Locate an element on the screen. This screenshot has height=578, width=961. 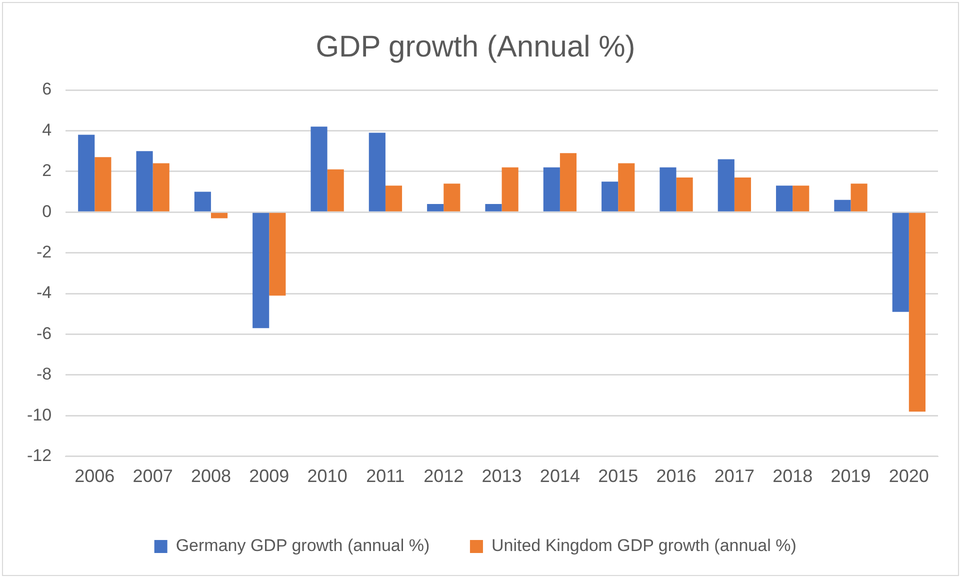
x-tick-label: 2016 is located at coordinates (676, 476).